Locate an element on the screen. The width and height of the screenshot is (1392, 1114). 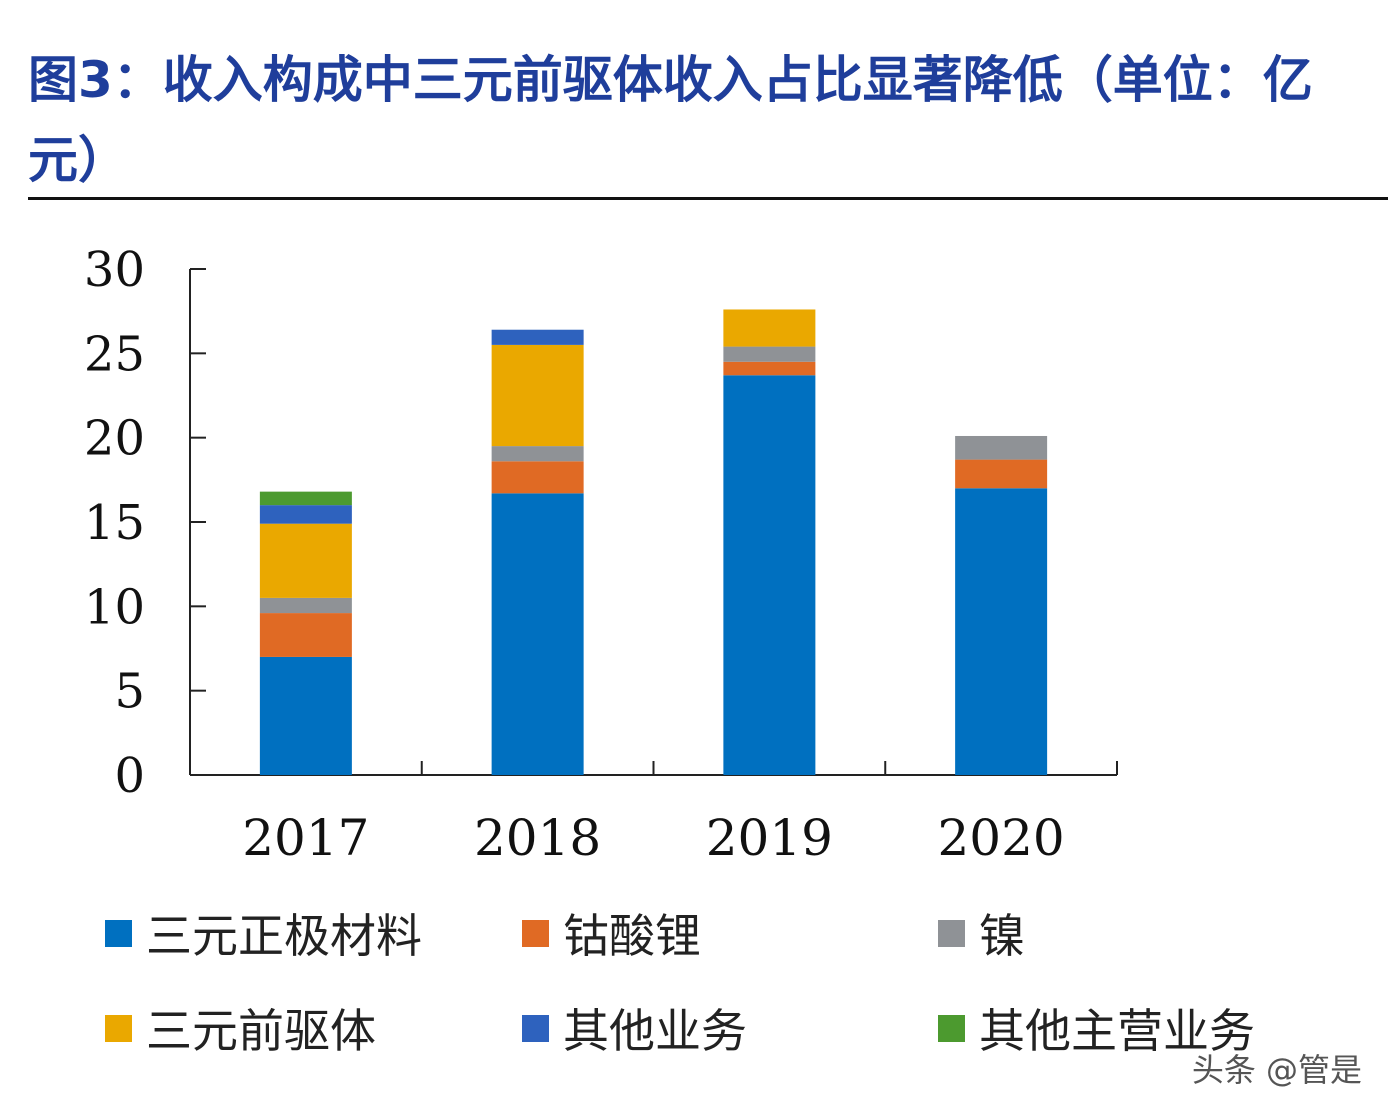
y-tick-label: 5 is located at coordinates (129, 692).